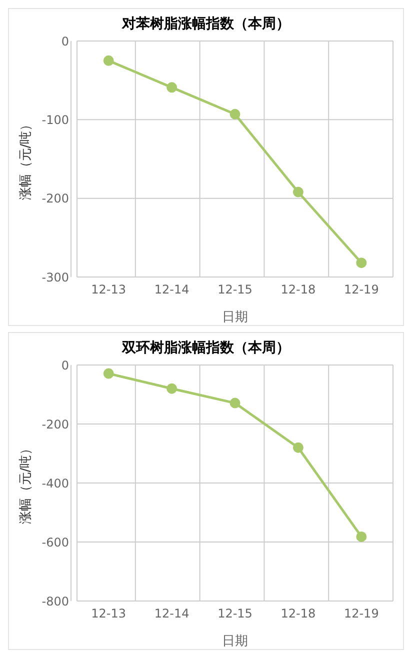 This screenshot has width=410, height=666. Describe the element at coordinates (55, 601) in the screenshot. I see `y-tick-label: -800` at that location.